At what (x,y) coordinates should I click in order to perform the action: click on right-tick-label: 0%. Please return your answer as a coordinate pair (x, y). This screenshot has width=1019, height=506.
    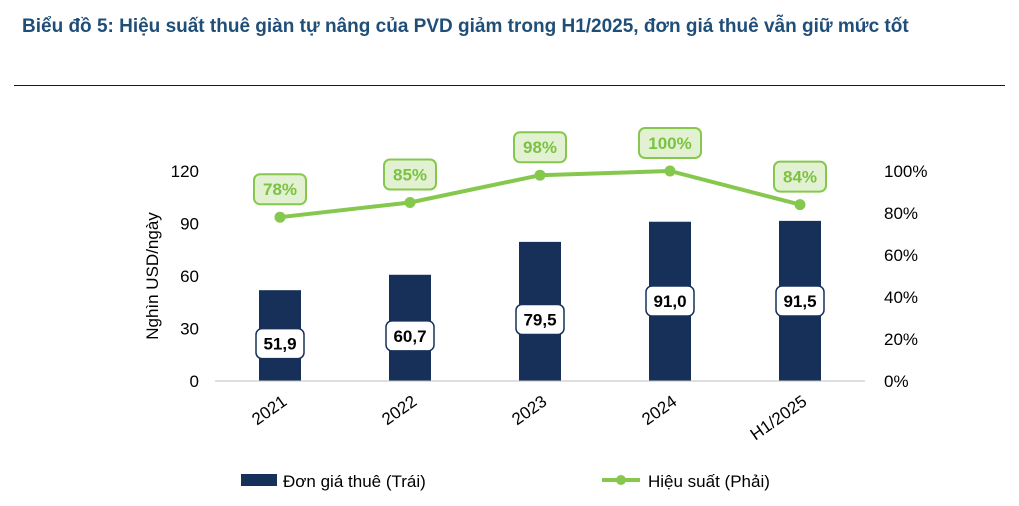
    Looking at the image, I should click on (896, 381).